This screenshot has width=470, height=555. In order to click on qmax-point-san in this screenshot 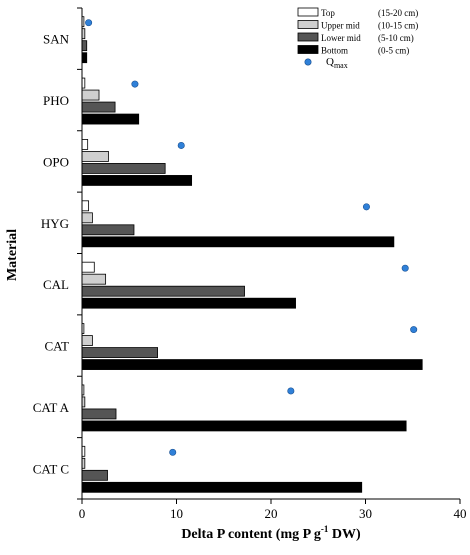, I will do `click(89, 23)`.